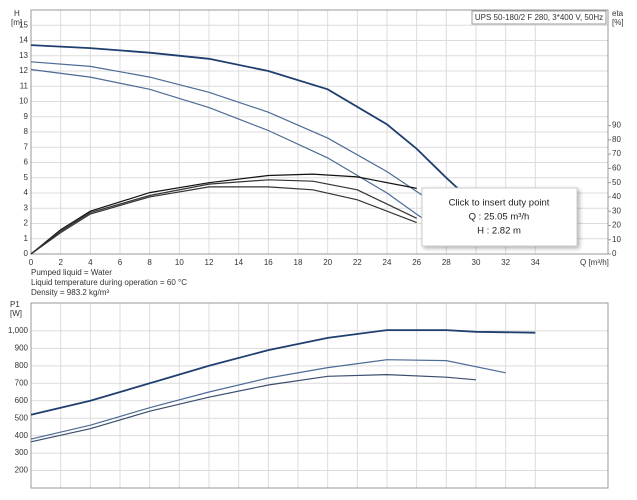  What do you see at coordinates (298, 262) in the screenshot?
I see `x-tick-label: 18` at bounding box center [298, 262].